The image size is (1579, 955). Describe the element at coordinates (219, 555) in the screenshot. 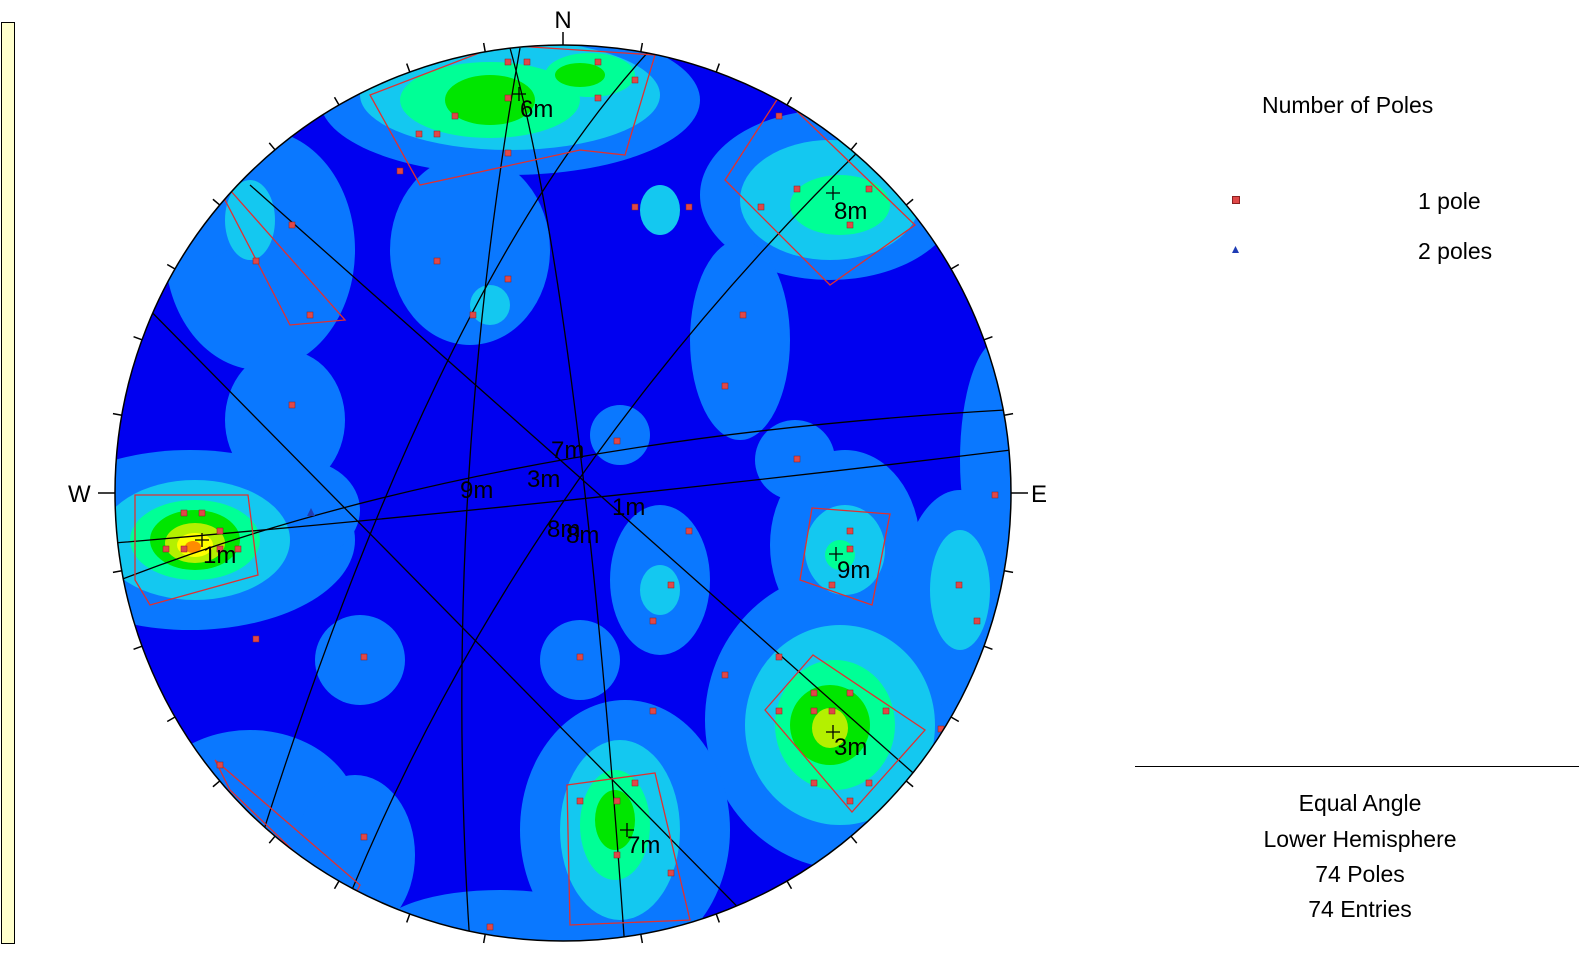

I see `set-label-1m: 1m` at that location.